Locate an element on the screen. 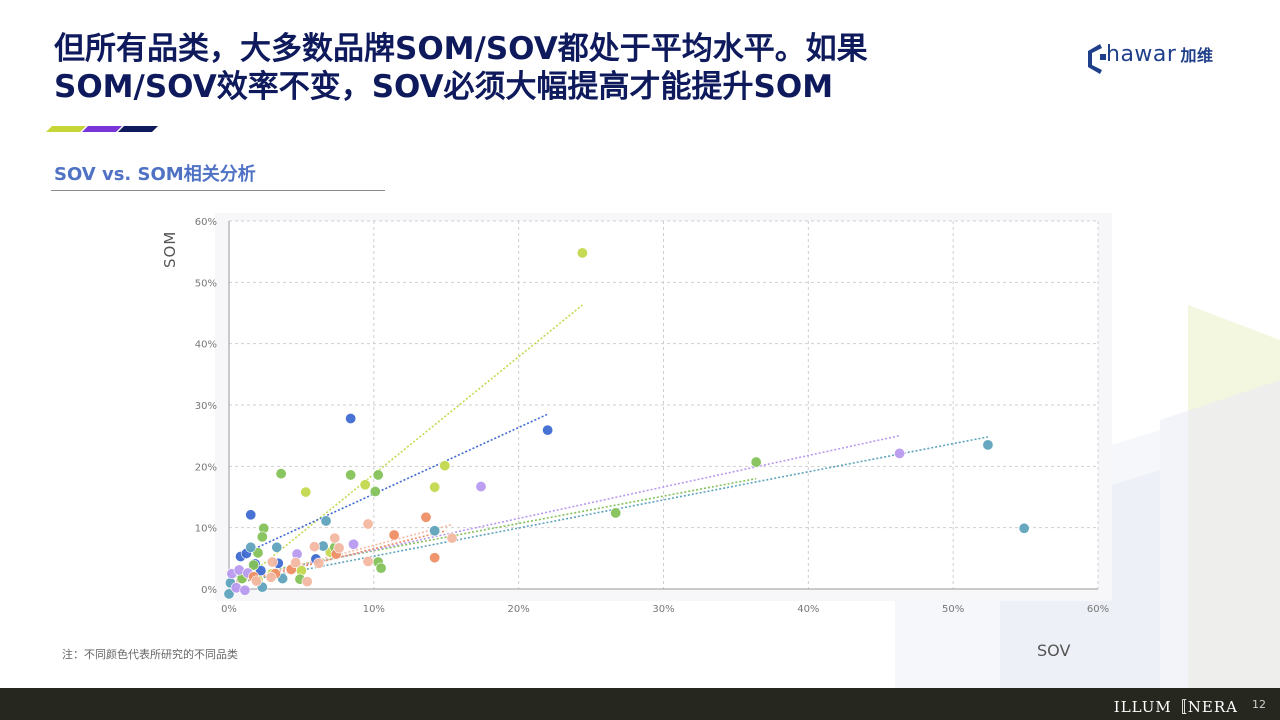 This screenshot has width=1280, height=720. title-accent-bars is located at coordinates (102, 129).